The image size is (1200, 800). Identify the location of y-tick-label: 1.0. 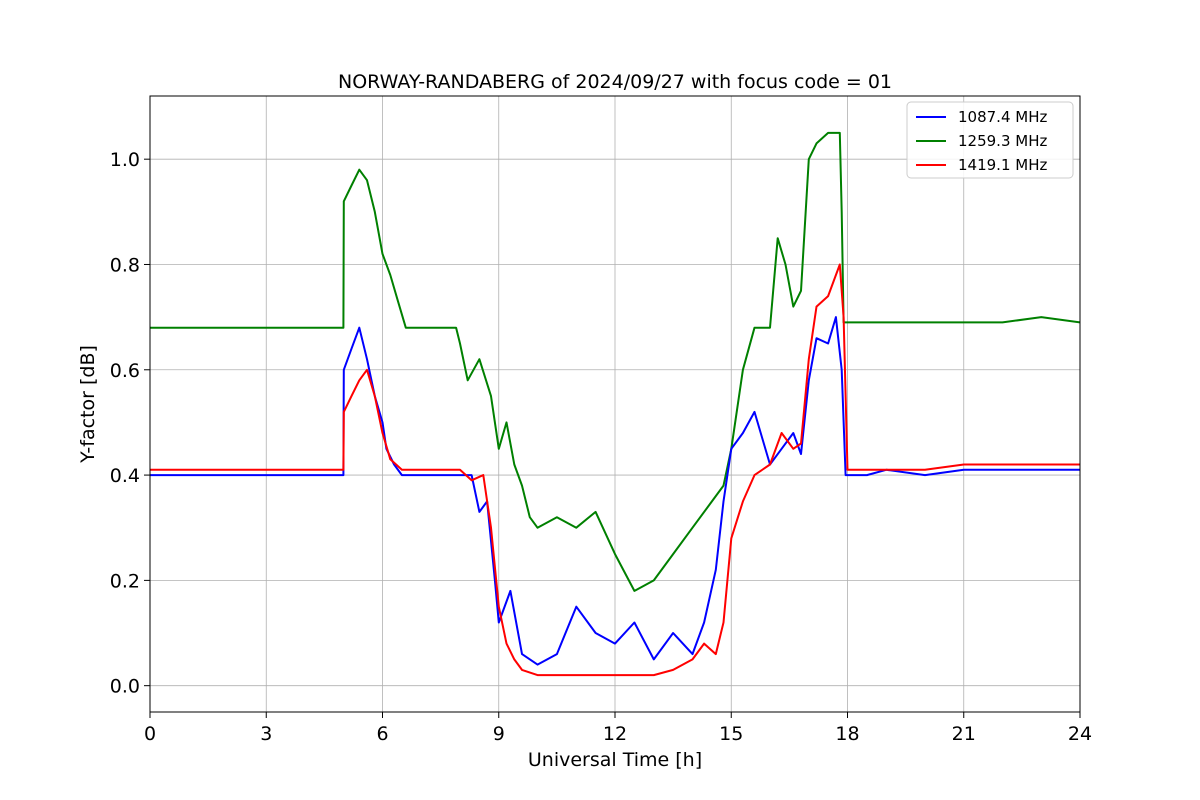
(125, 160).